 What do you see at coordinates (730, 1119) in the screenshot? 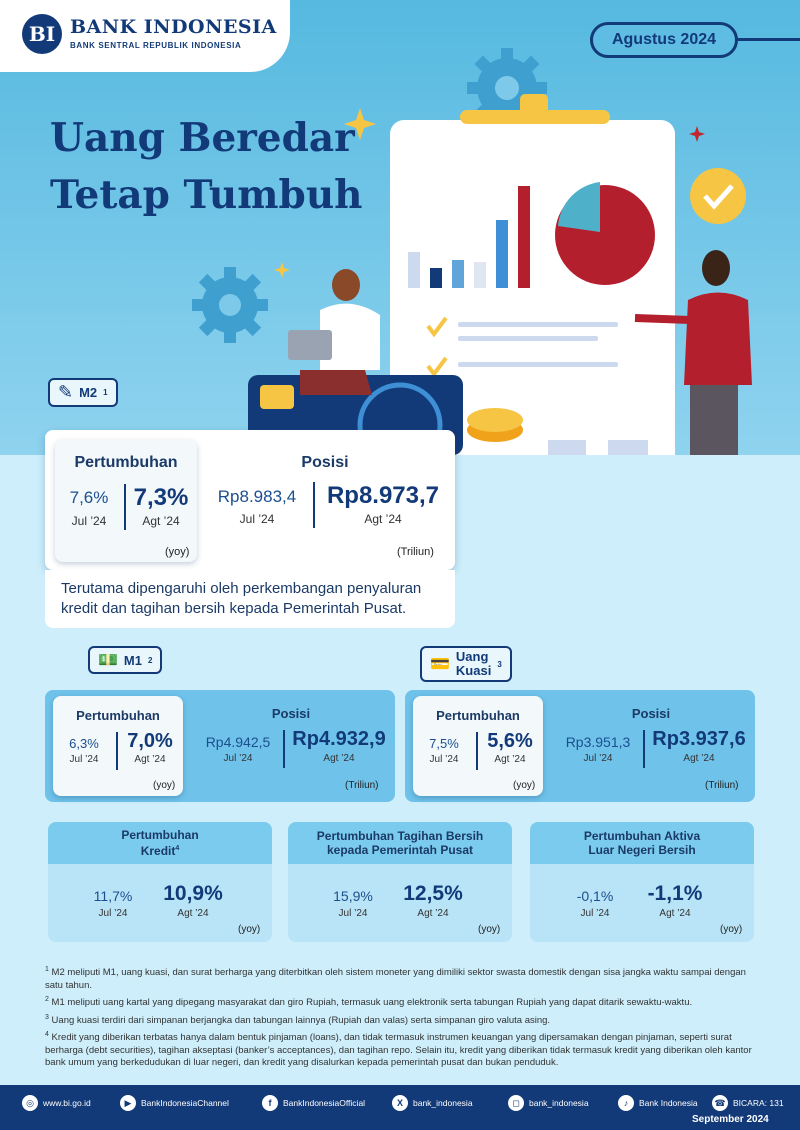
I see `footer-date: September 2024` at bounding box center [730, 1119].